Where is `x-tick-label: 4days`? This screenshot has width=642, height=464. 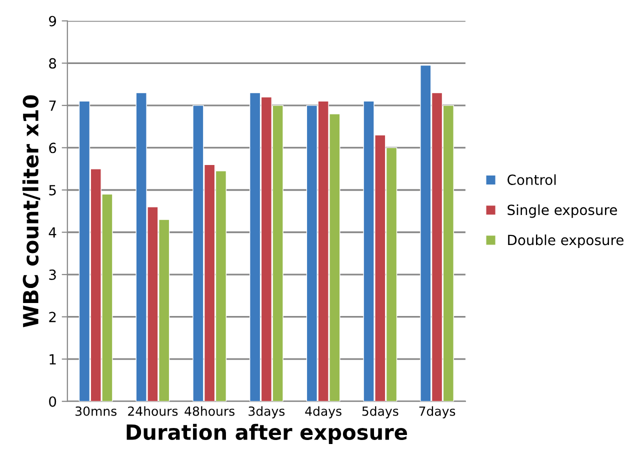 x-tick-label: 4days is located at coordinates (323, 412).